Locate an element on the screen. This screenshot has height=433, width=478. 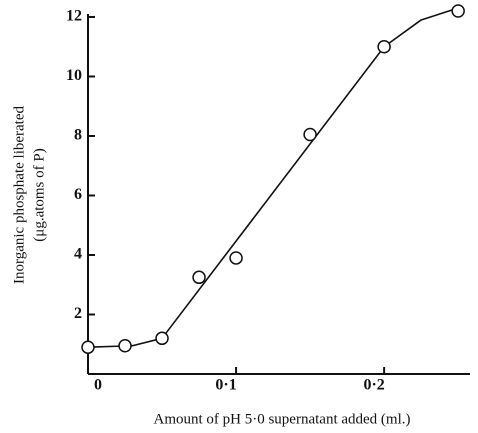
y-tick-label: 10 is located at coordinates (74, 75).